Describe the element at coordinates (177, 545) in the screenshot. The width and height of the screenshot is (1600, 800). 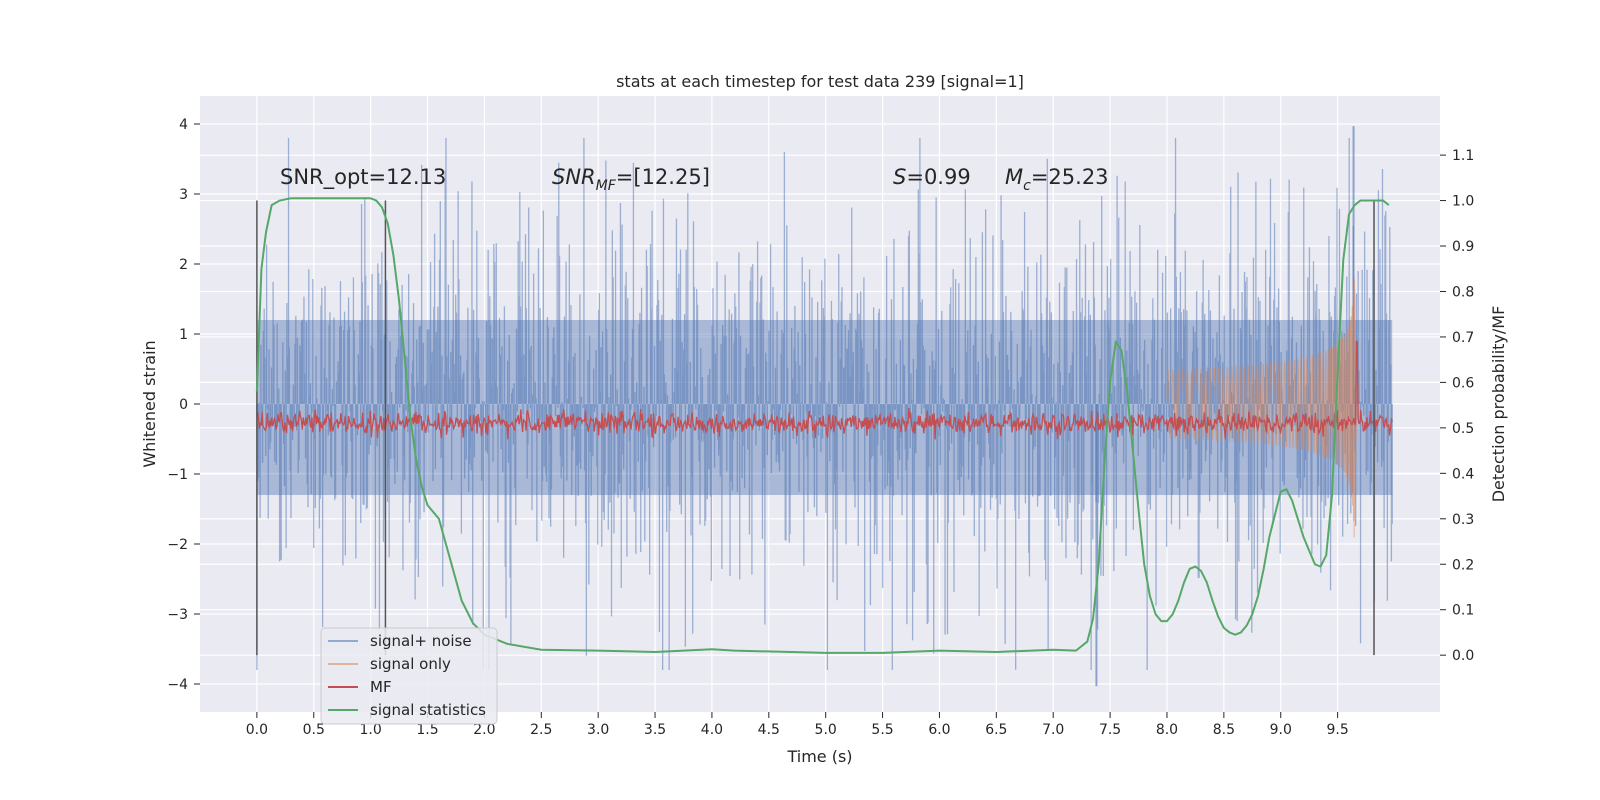
I see `y-left-tick-label-6: −2` at that location.